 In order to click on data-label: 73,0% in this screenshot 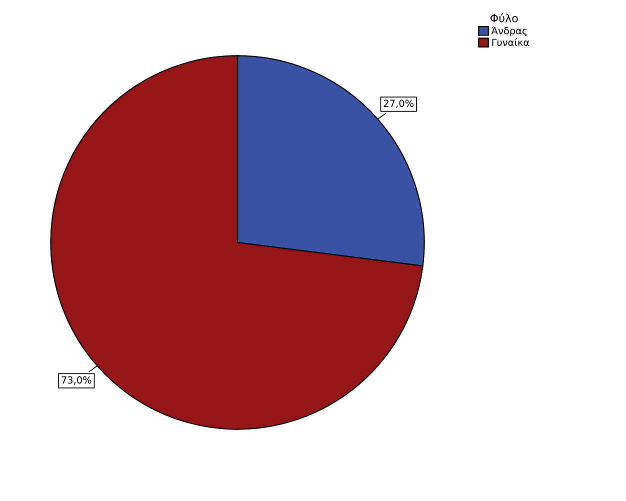, I will do `click(77, 380)`.